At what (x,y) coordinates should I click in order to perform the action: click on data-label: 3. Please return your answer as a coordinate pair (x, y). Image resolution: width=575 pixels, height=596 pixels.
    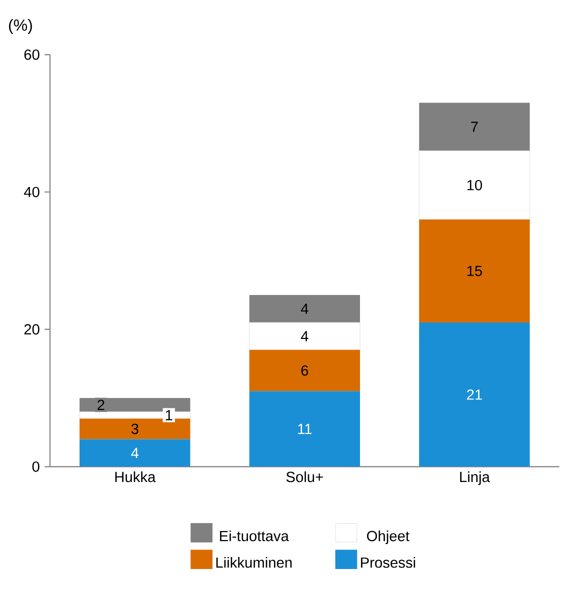
    Looking at the image, I should click on (134, 429).